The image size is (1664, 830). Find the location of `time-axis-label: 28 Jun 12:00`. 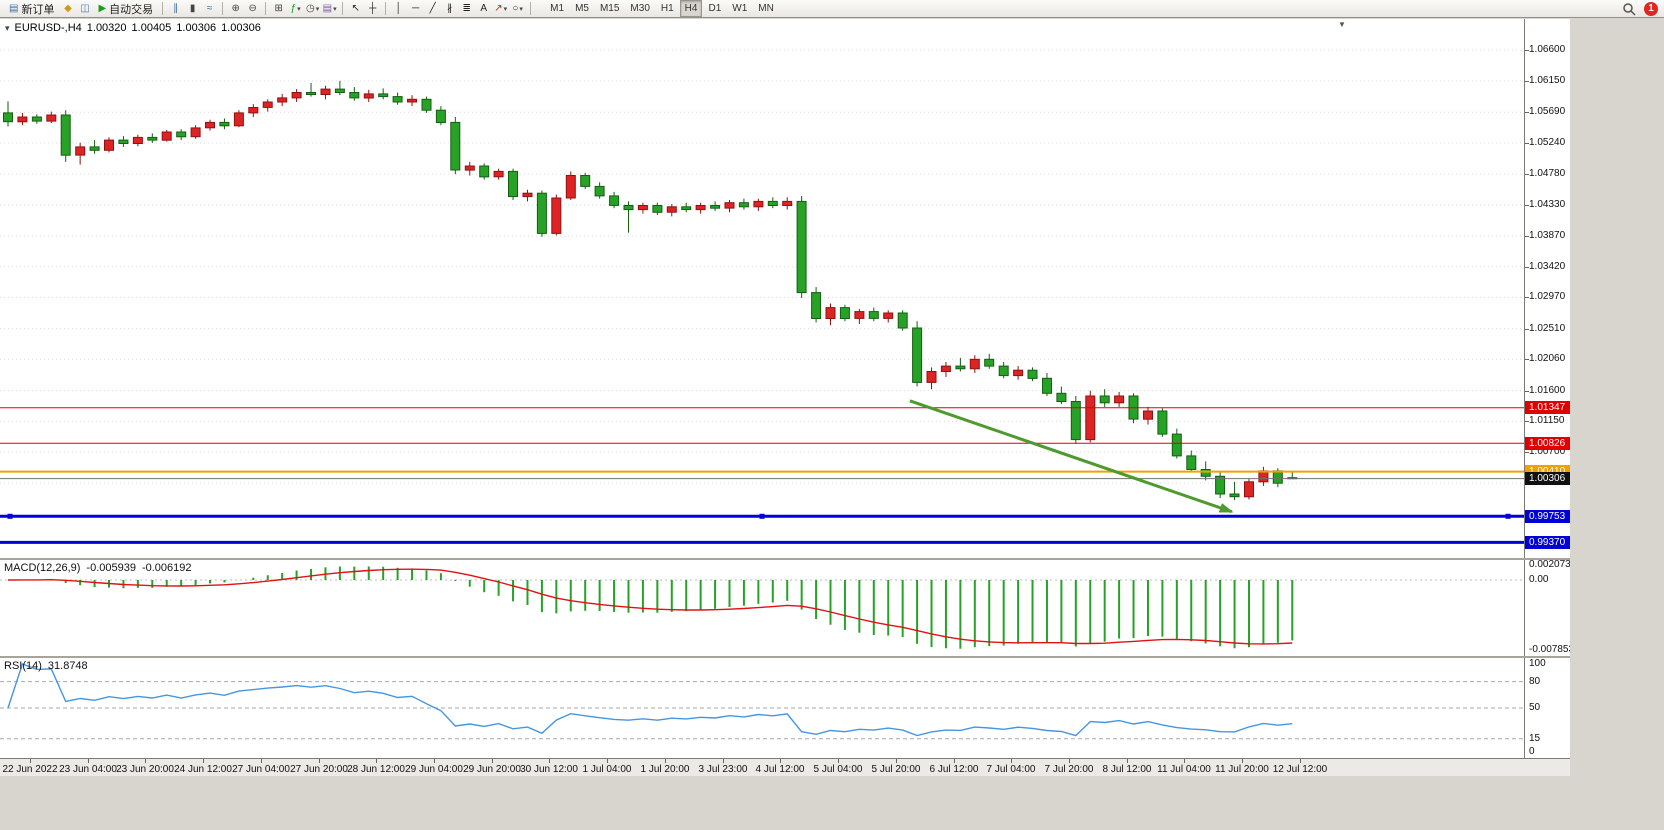

time-axis-label: 28 Jun 12:00 is located at coordinates (376, 769).